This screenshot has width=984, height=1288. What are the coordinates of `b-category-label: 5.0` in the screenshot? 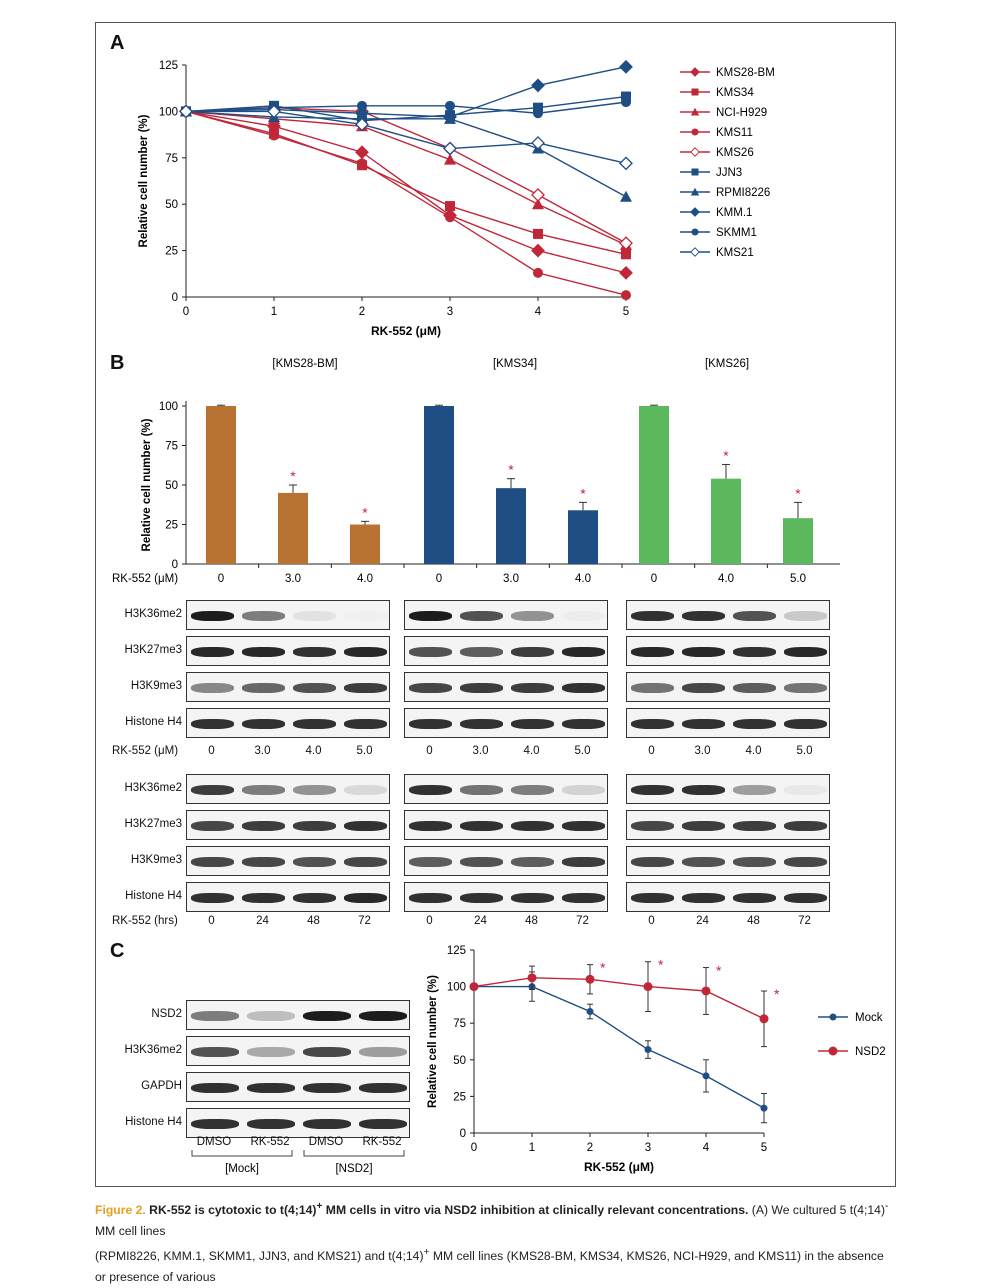 It's located at (798, 579).